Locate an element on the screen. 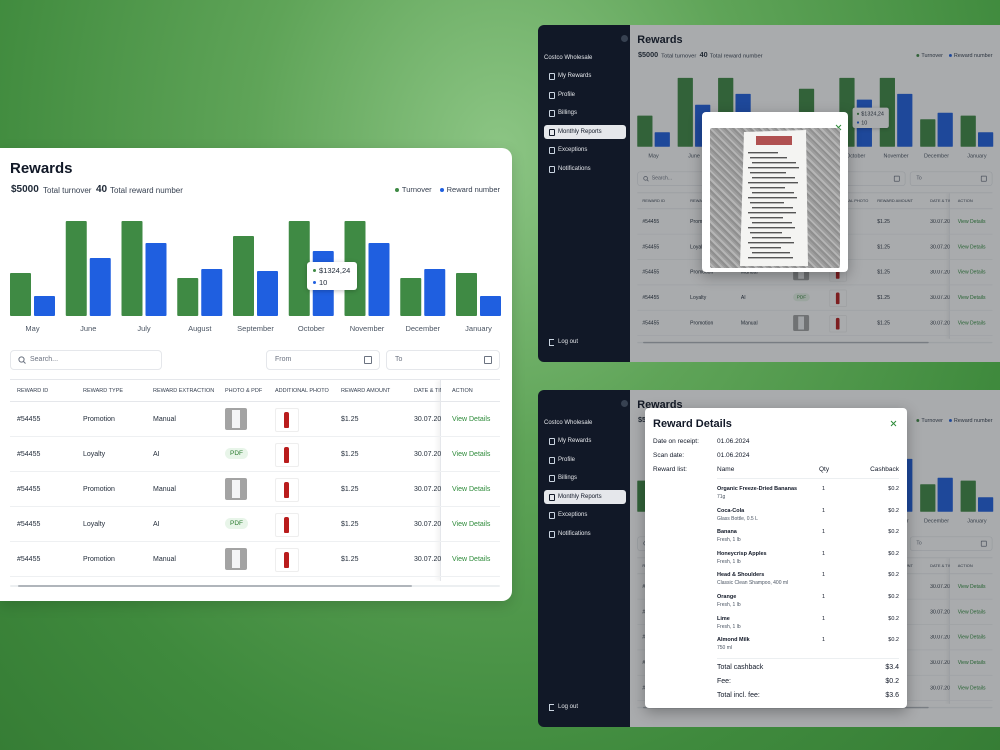  date-placeholder: From is located at coordinates (283, 359).